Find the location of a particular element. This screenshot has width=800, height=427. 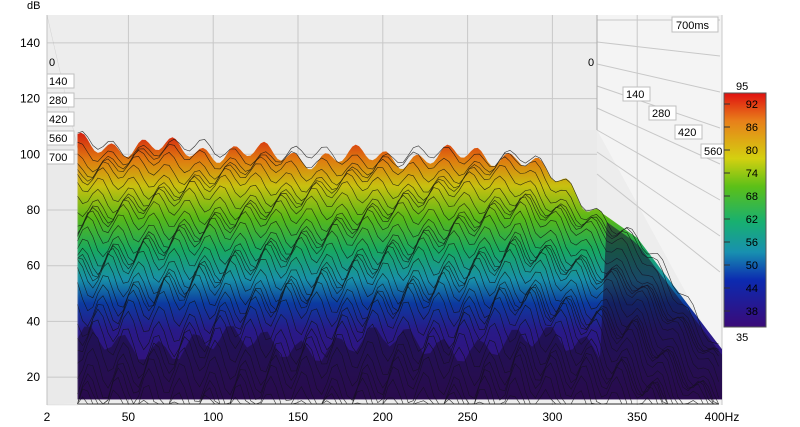

time-tick-right: 280 is located at coordinates (662, 113).